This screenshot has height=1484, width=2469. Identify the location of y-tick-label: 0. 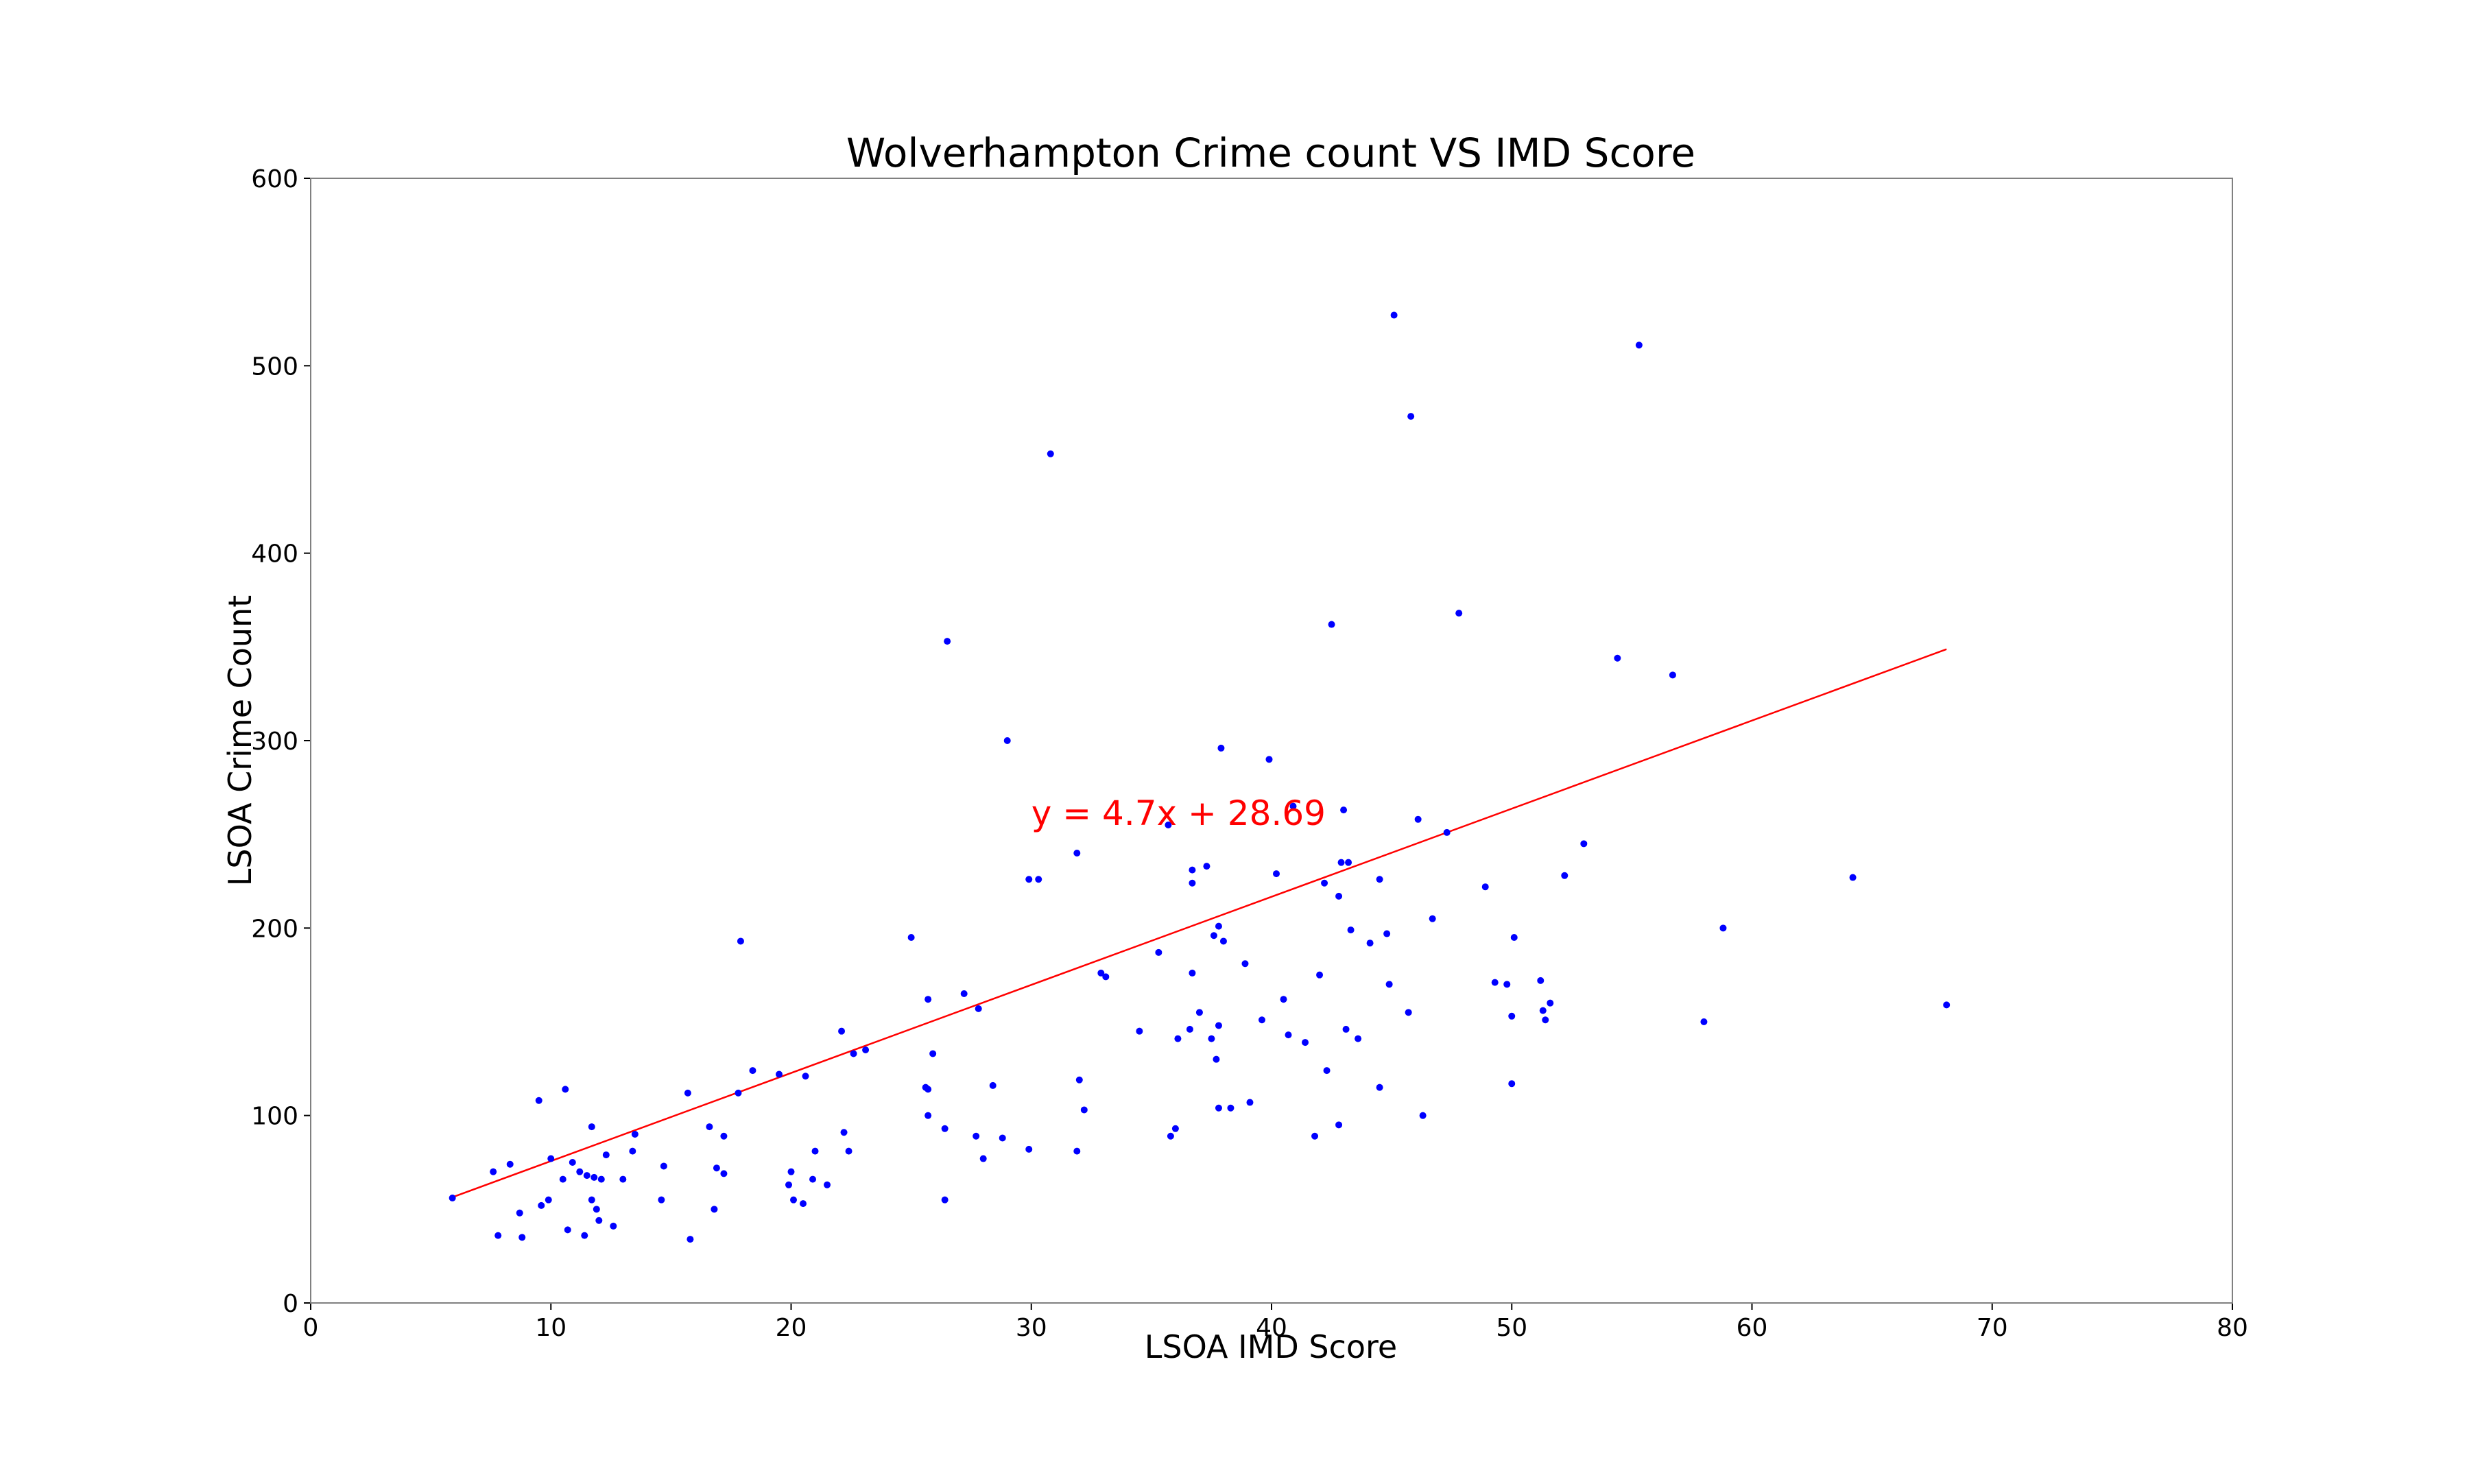
(290, 1304).